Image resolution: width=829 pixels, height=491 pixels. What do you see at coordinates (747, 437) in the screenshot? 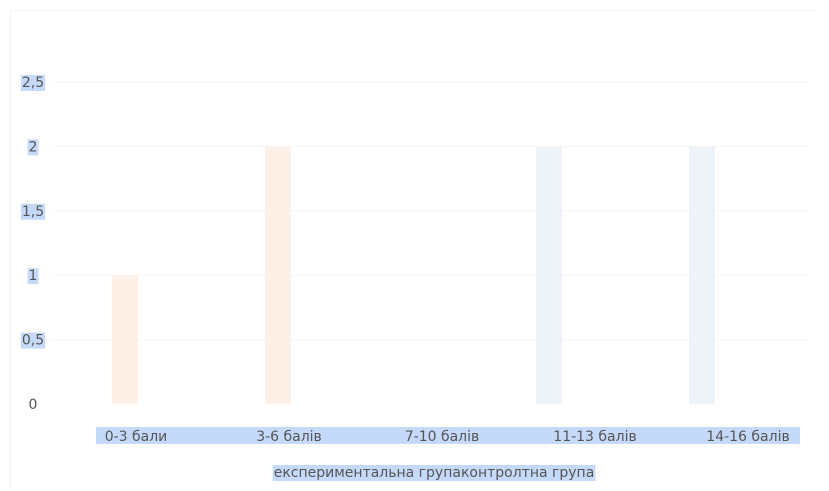
I see `x-tick-label: 14-16 балів` at bounding box center [747, 437].